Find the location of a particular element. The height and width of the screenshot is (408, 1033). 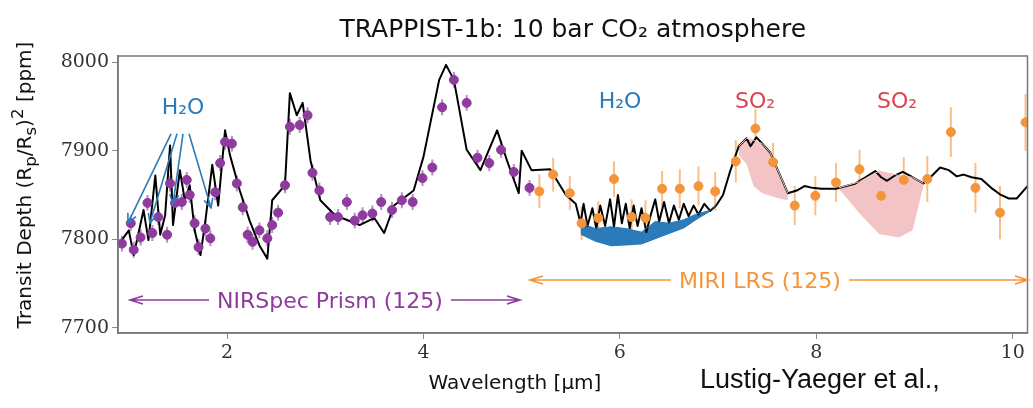

y-tick-label: 7700 is located at coordinates (84, 325).